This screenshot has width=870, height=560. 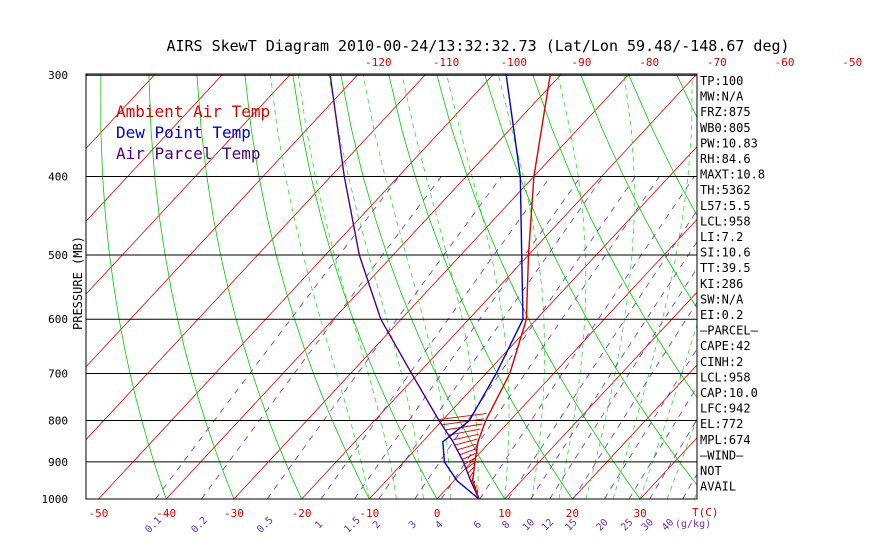 I want to click on pressure-tick-label: 700, so click(x=58, y=373).